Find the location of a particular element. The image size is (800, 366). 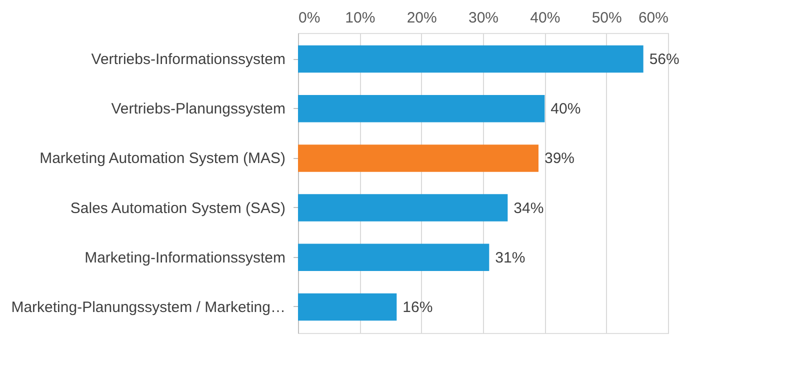

y-tick-label: Marketing Automation System (MAS) is located at coordinates (163, 159).